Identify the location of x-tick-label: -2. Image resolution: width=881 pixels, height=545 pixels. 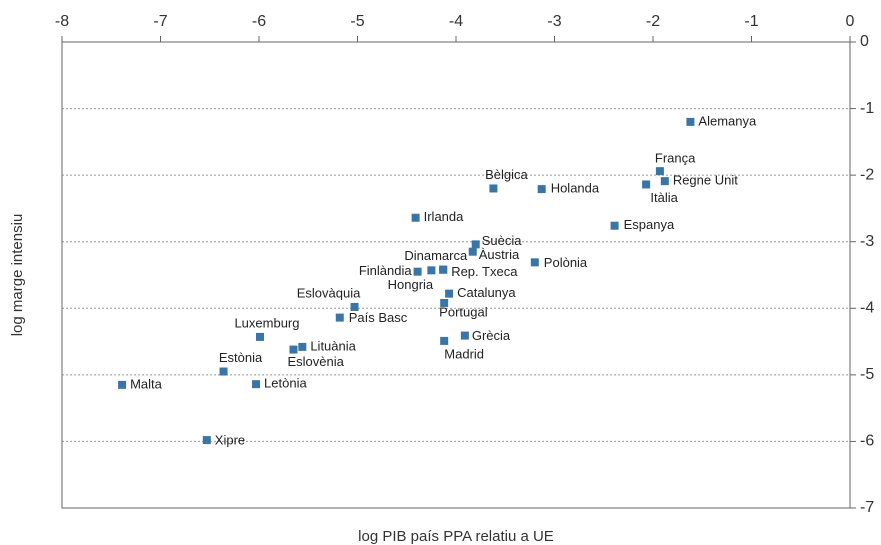
(653, 21).